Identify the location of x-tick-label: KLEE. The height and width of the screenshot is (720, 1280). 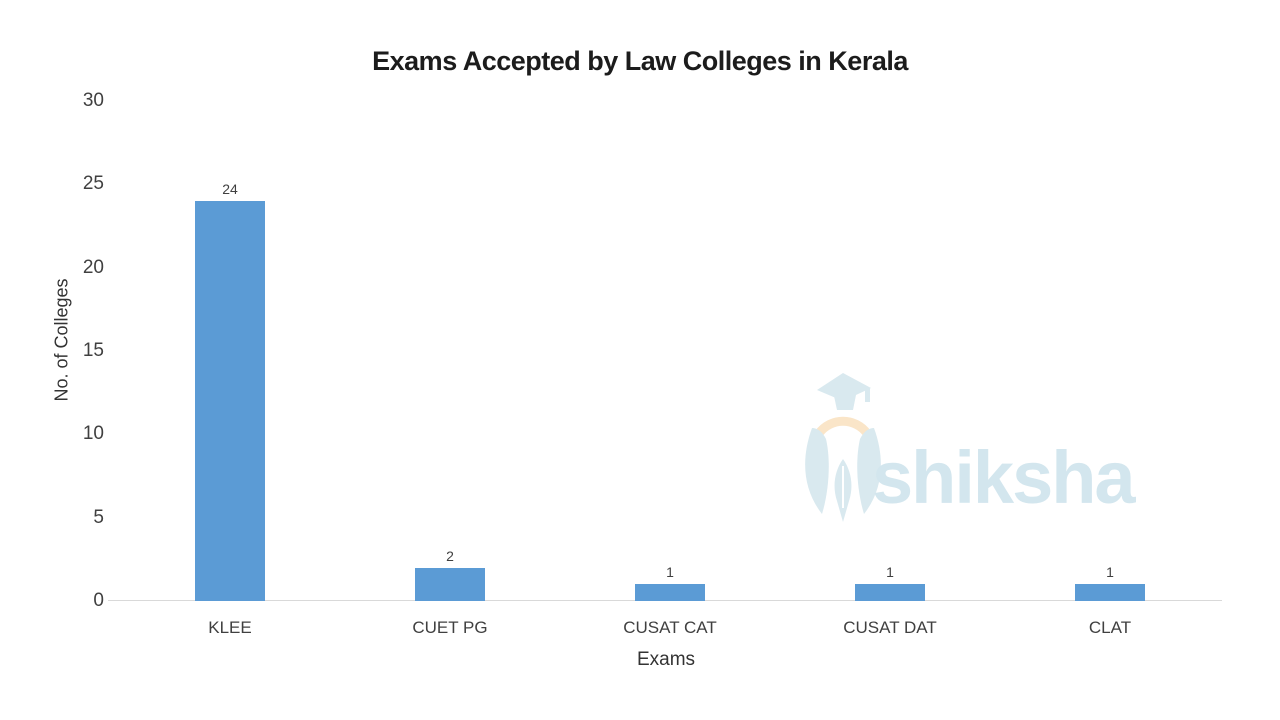
(230, 627).